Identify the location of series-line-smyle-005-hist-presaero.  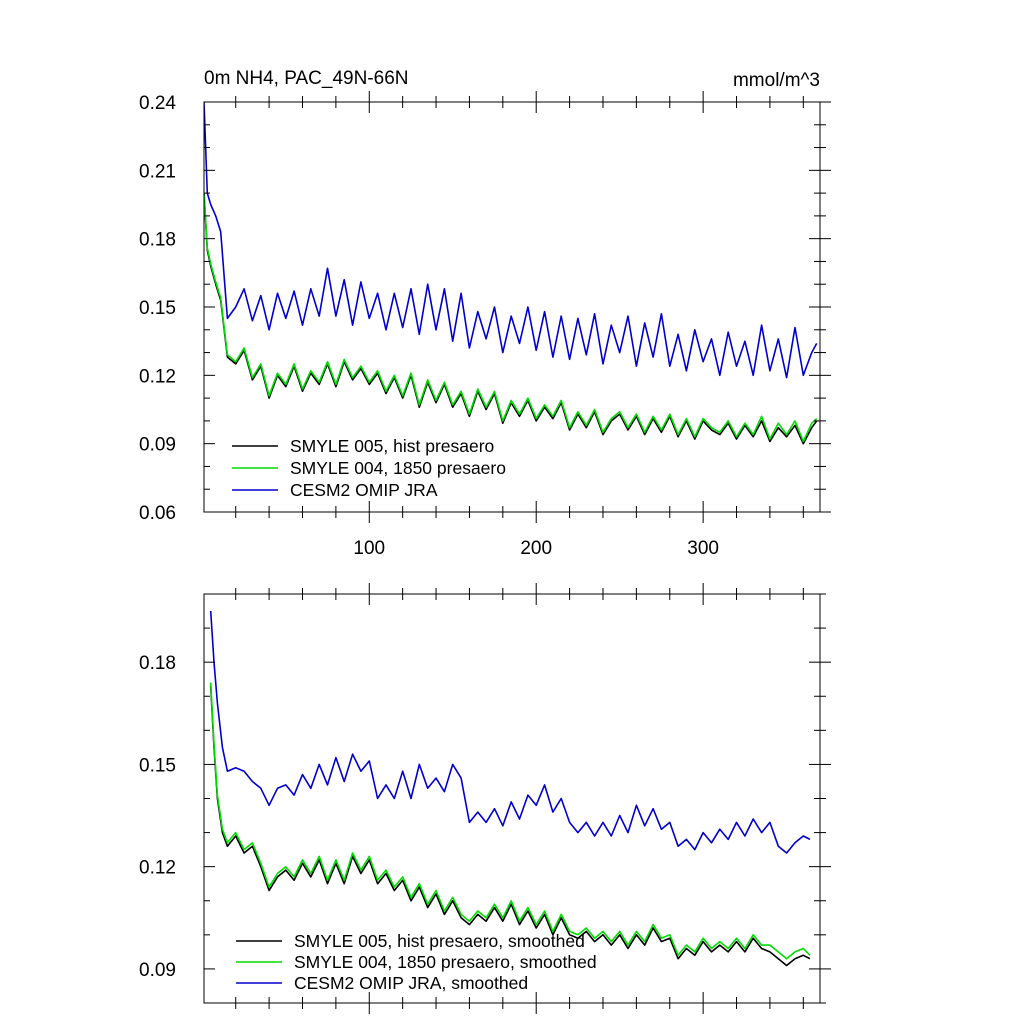
(511, 319).